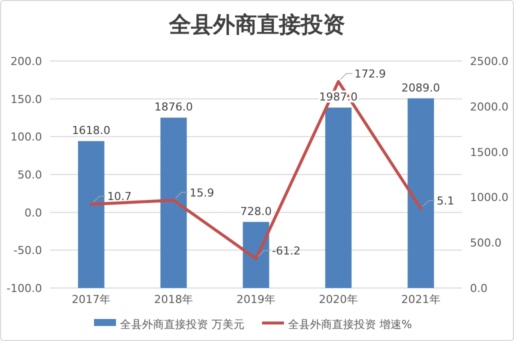  Describe the element at coordinates (486, 243) in the screenshot. I see `y2-tick-label: 500.0` at that location.